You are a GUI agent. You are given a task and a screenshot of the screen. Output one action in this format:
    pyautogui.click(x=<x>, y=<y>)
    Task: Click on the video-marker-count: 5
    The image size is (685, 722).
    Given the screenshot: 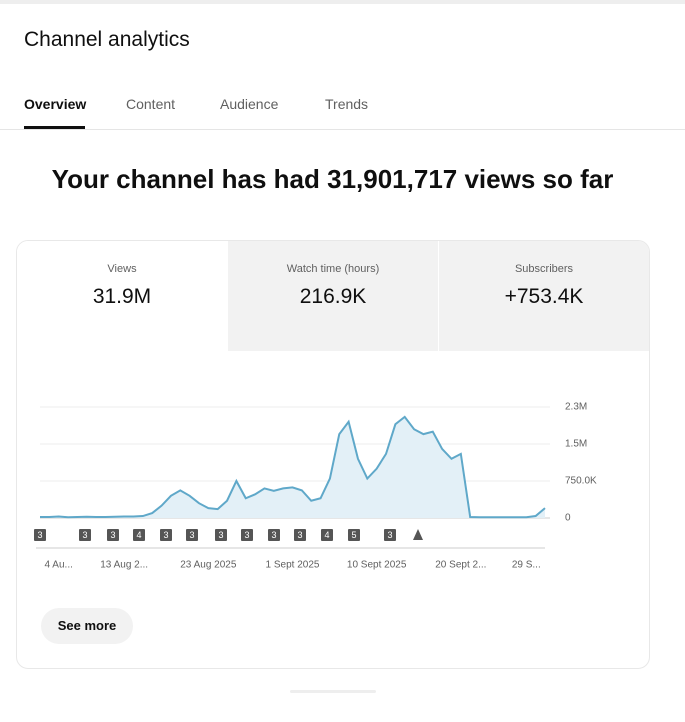 What is the action you would take?
    pyautogui.click(x=353, y=535)
    